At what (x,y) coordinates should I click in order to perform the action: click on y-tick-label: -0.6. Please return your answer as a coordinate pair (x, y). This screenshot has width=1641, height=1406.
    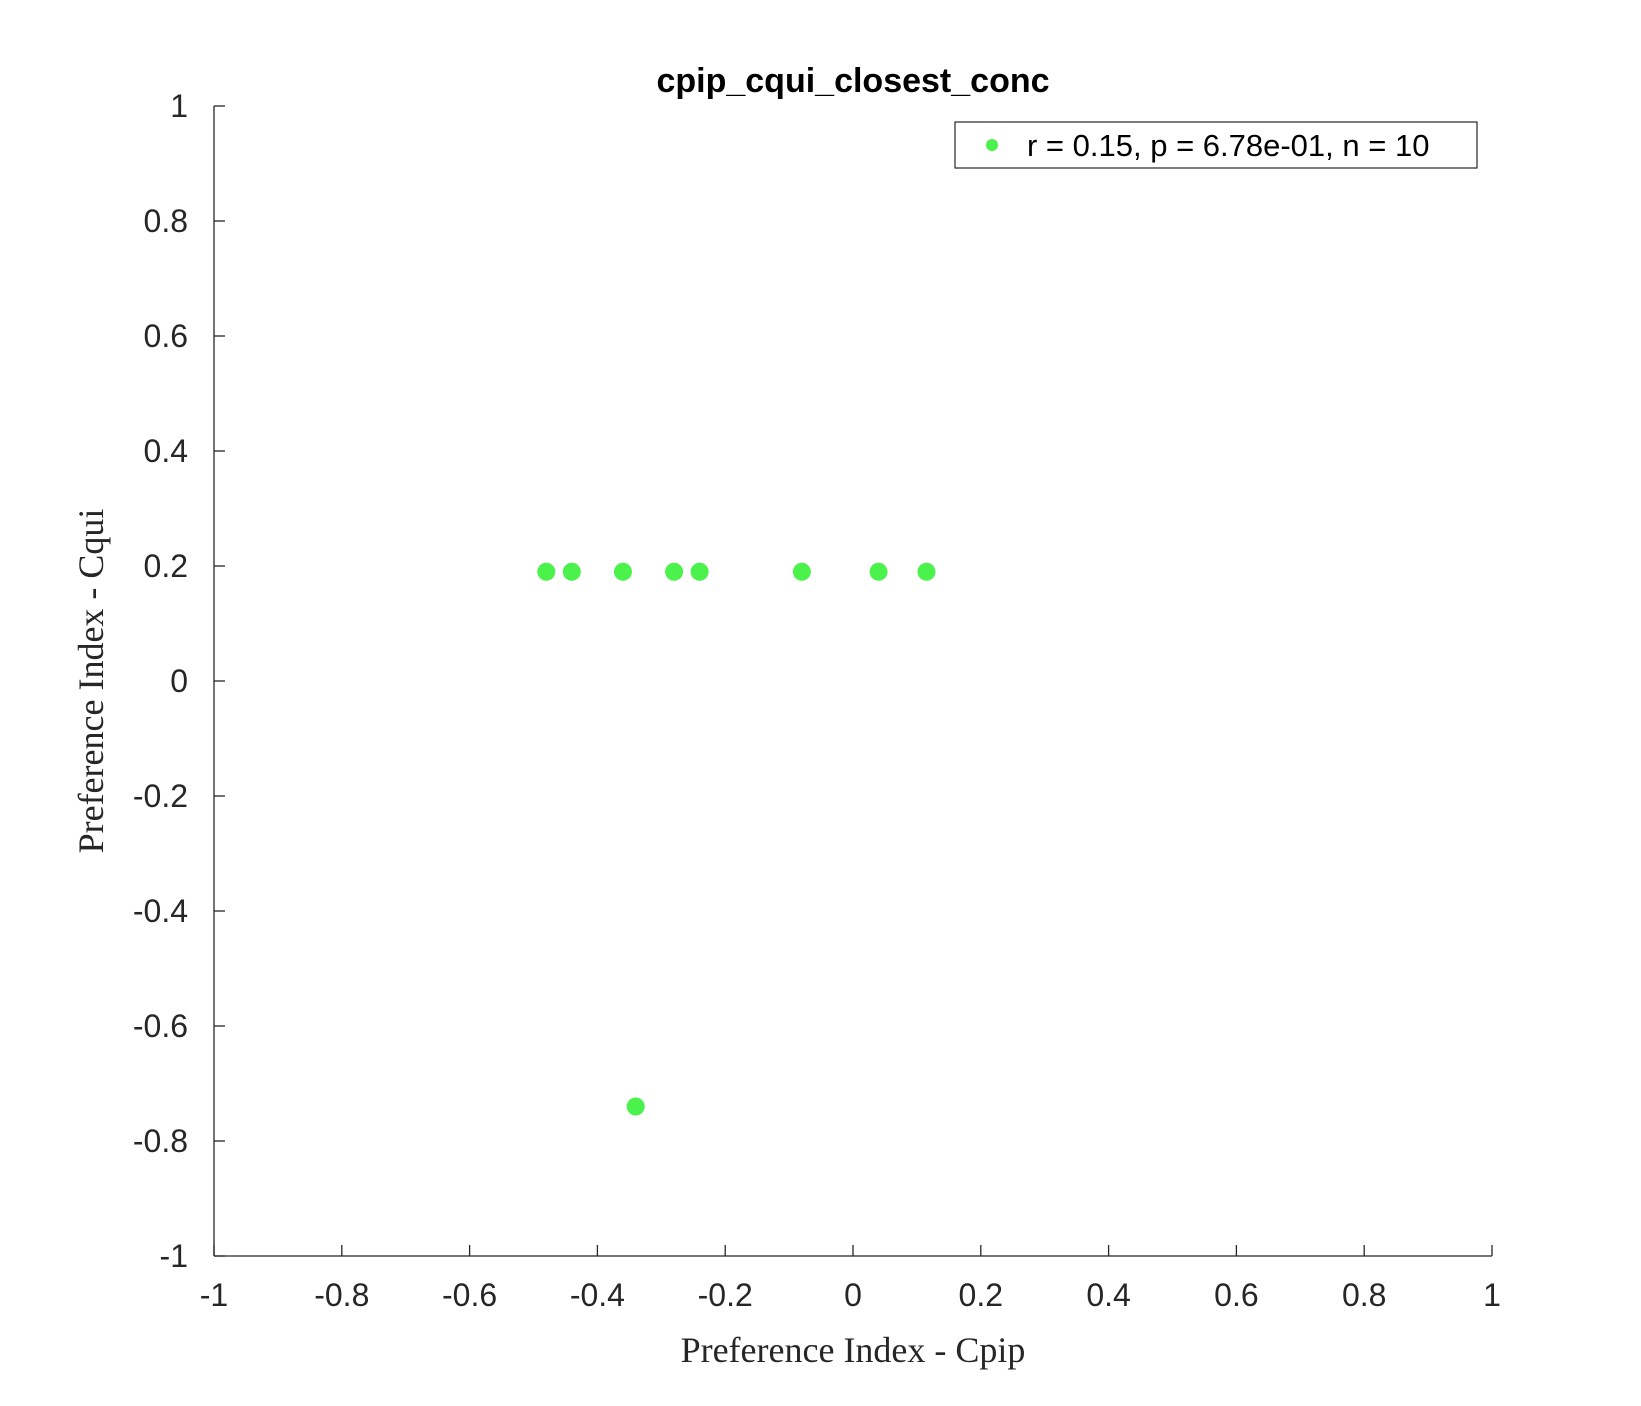
    Looking at the image, I should click on (160, 1026).